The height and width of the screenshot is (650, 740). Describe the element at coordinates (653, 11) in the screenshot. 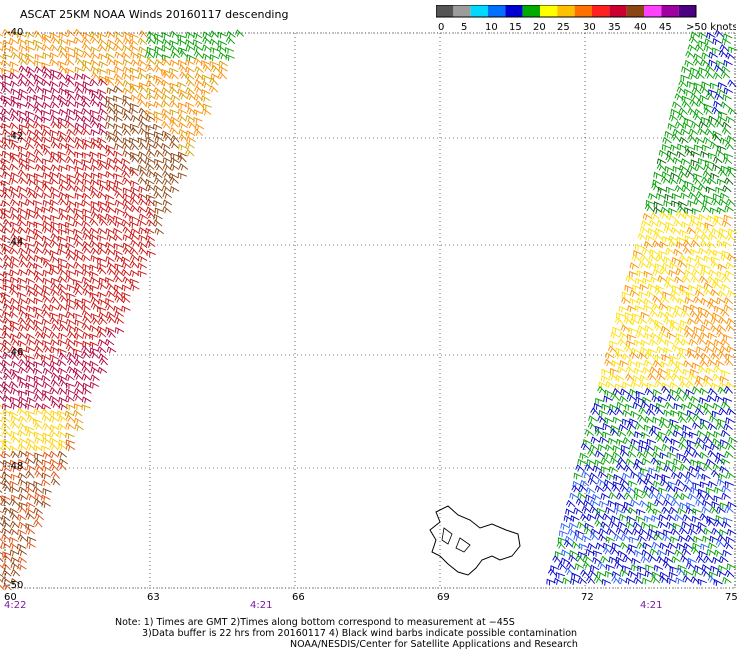

I see `colorbar-swatch` at that location.